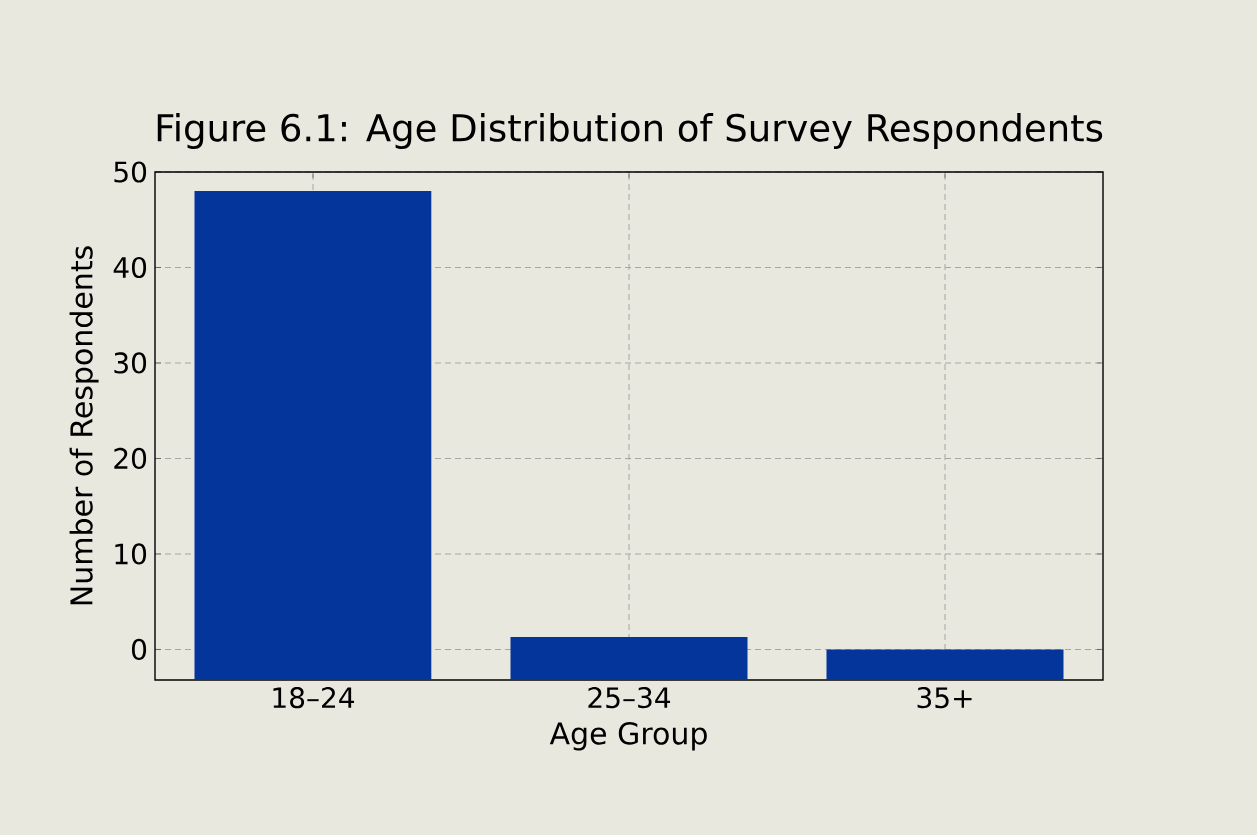 This screenshot has height=835, width=1257. What do you see at coordinates (130, 172) in the screenshot?
I see `y-tick-label: 50` at bounding box center [130, 172].